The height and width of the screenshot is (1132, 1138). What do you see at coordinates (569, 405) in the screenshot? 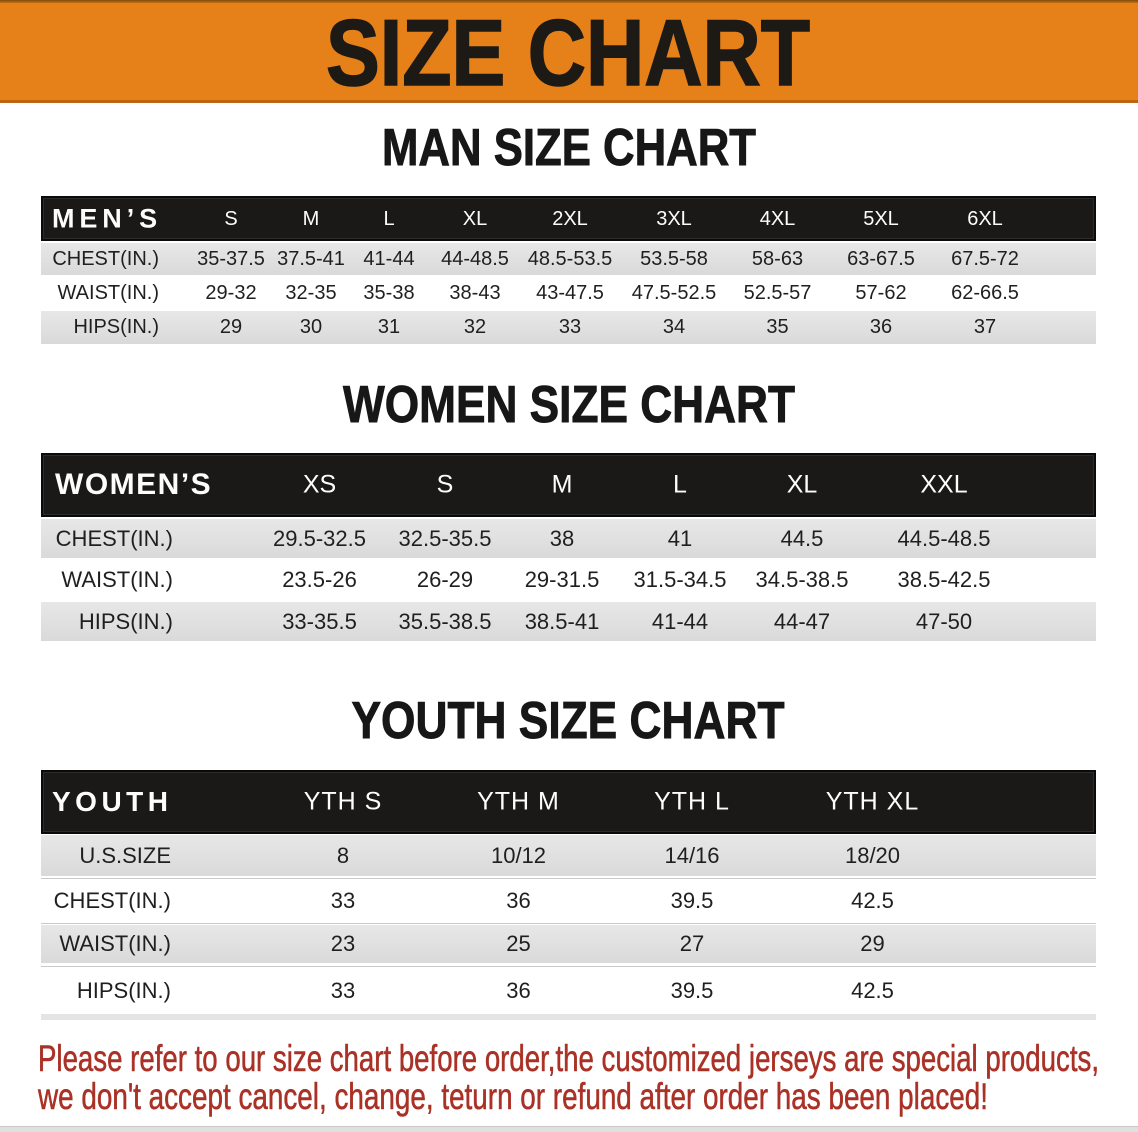
I see `svg-text: WOMEN SIZE CHART` at bounding box center [569, 405].